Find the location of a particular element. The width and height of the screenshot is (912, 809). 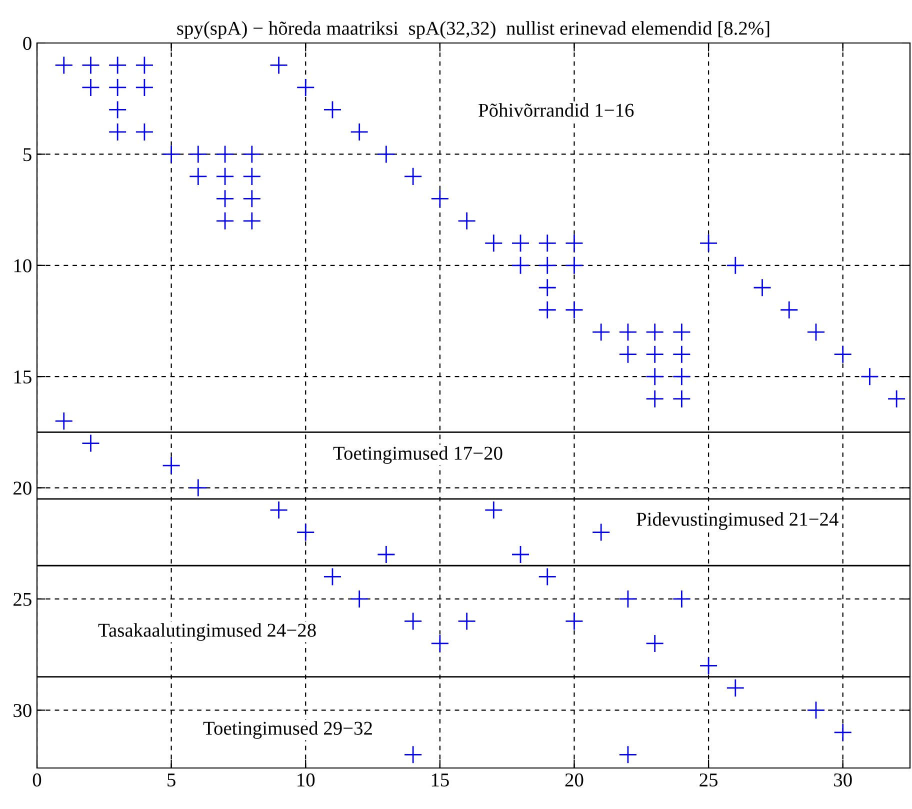

x-tick-label: 0 is located at coordinates (37, 780).